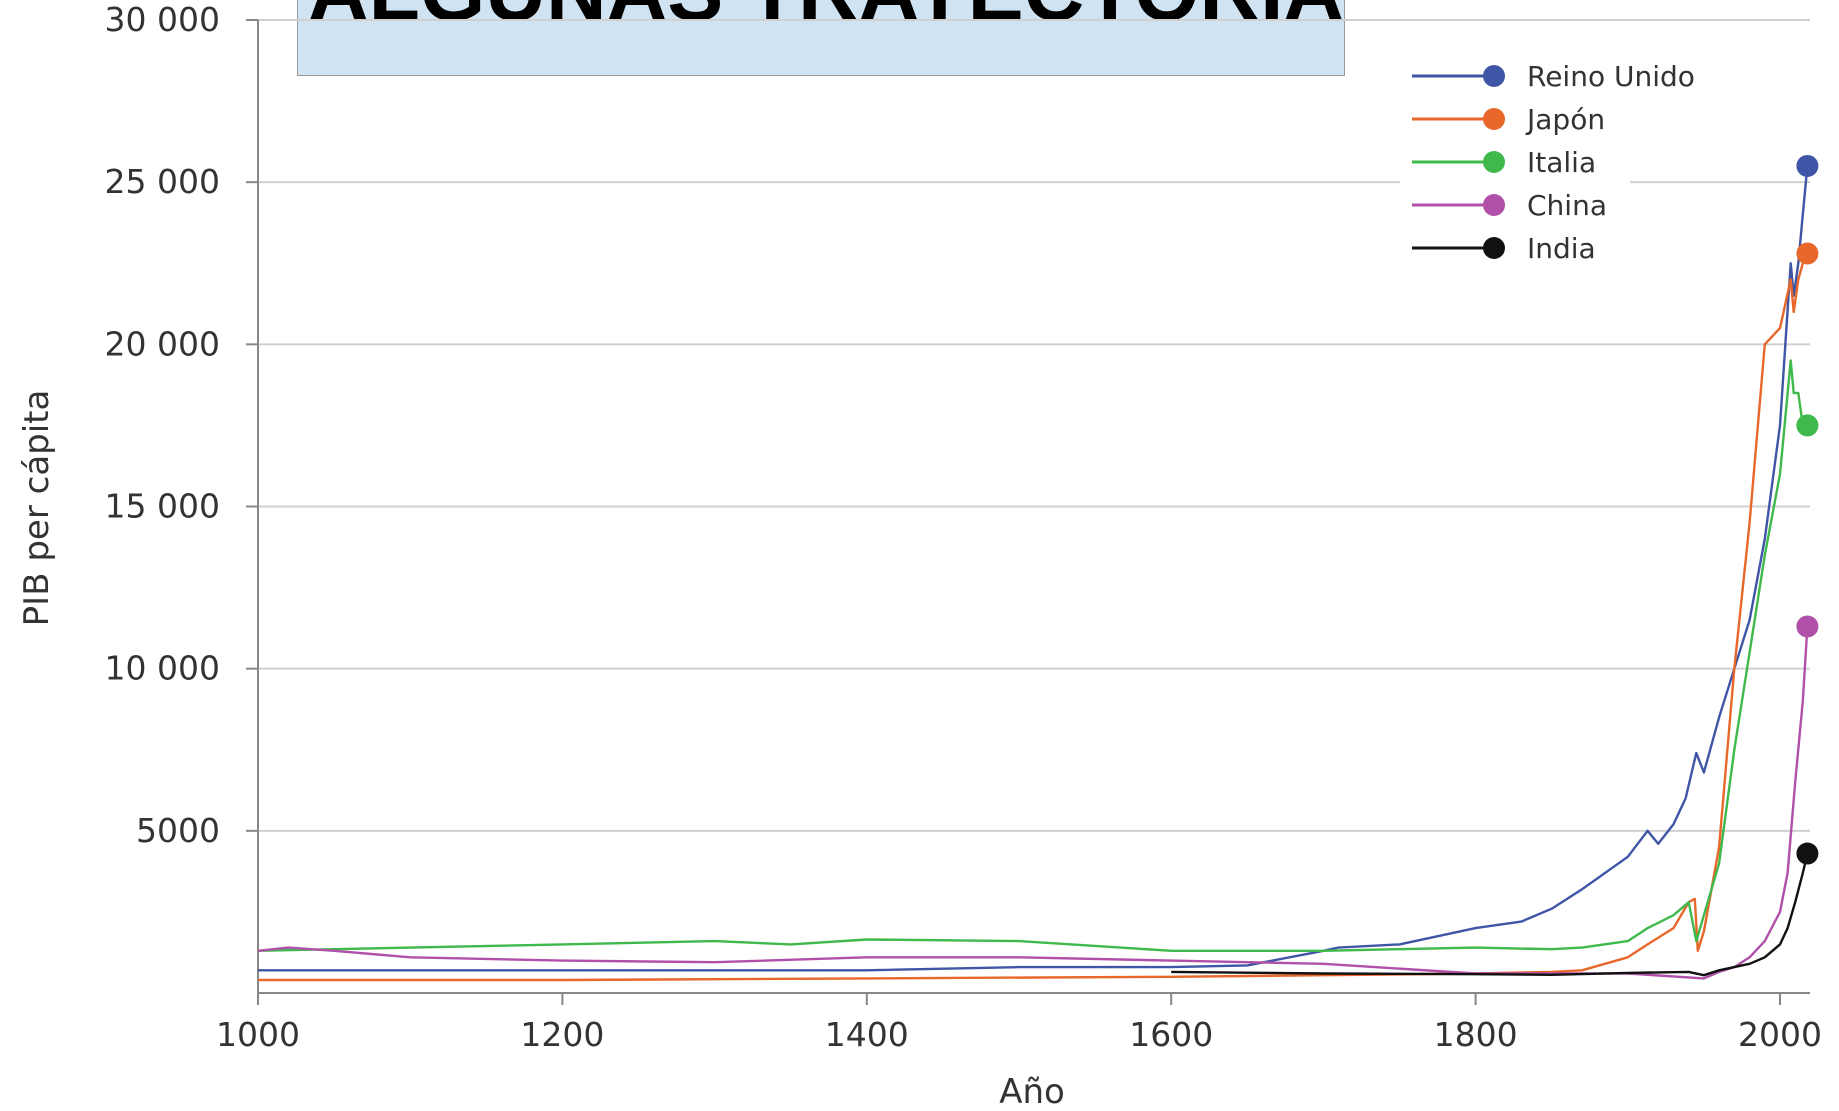 The width and height of the screenshot is (1839, 1111). I want to click on legend-marker-jap-n, so click(1494, 119).